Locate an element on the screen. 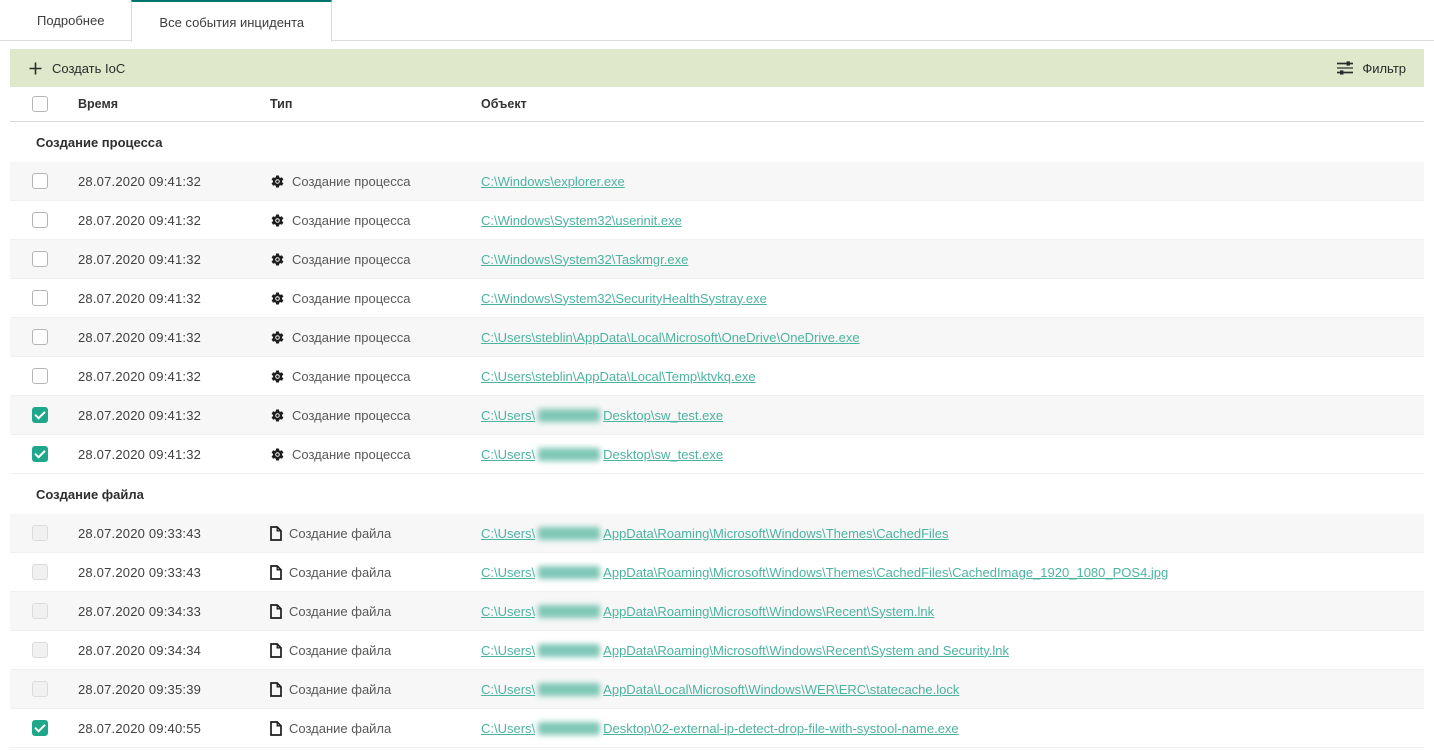 The height and width of the screenshot is (750, 1434). object-link: C:\Windows\explorer.exe is located at coordinates (553, 181).